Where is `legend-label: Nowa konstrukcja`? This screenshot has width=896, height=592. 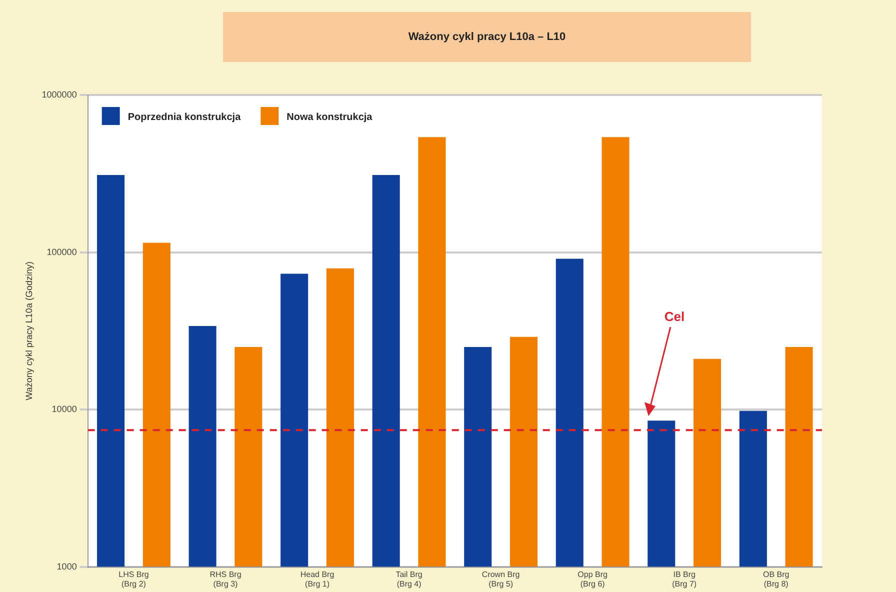
legend-label: Nowa konstrukcja is located at coordinates (329, 117).